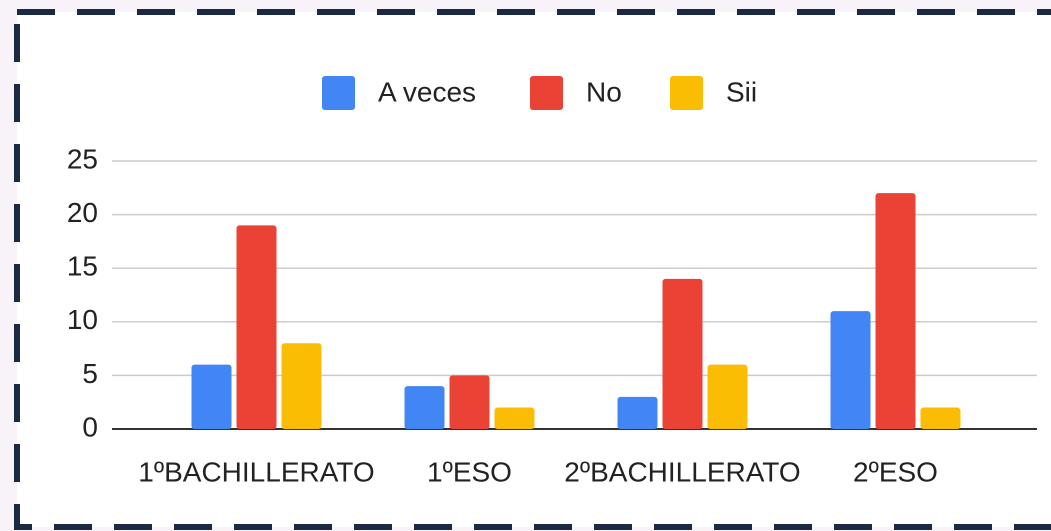 The image size is (1051, 531). What do you see at coordinates (895, 471) in the screenshot?
I see `x-tick-label: 2ºESO` at bounding box center [895, 471].